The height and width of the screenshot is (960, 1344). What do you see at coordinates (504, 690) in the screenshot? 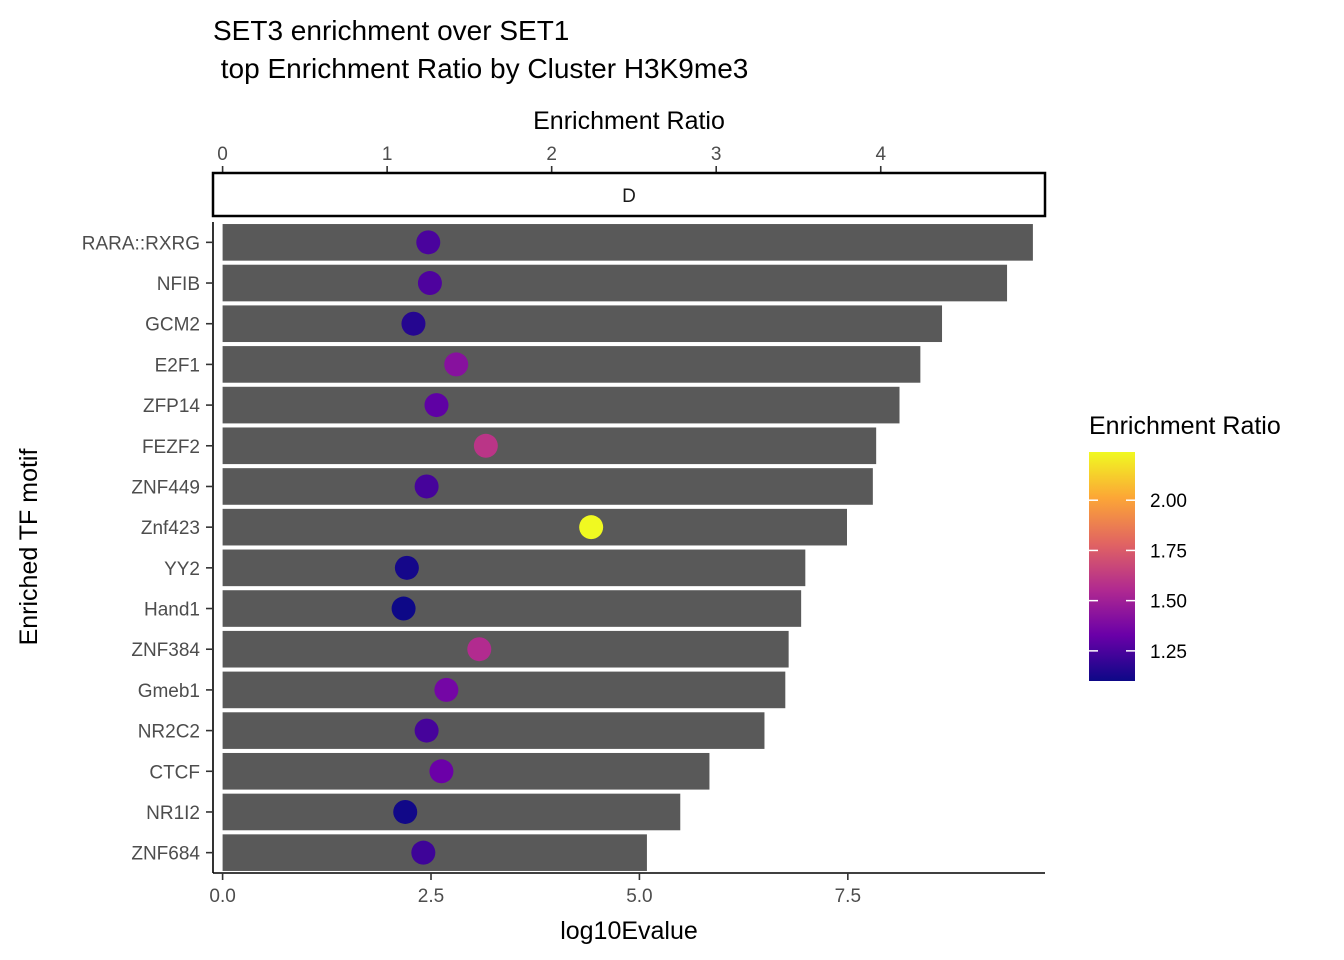
I see `bar-gmeb1` at bounding box center [504, 690].